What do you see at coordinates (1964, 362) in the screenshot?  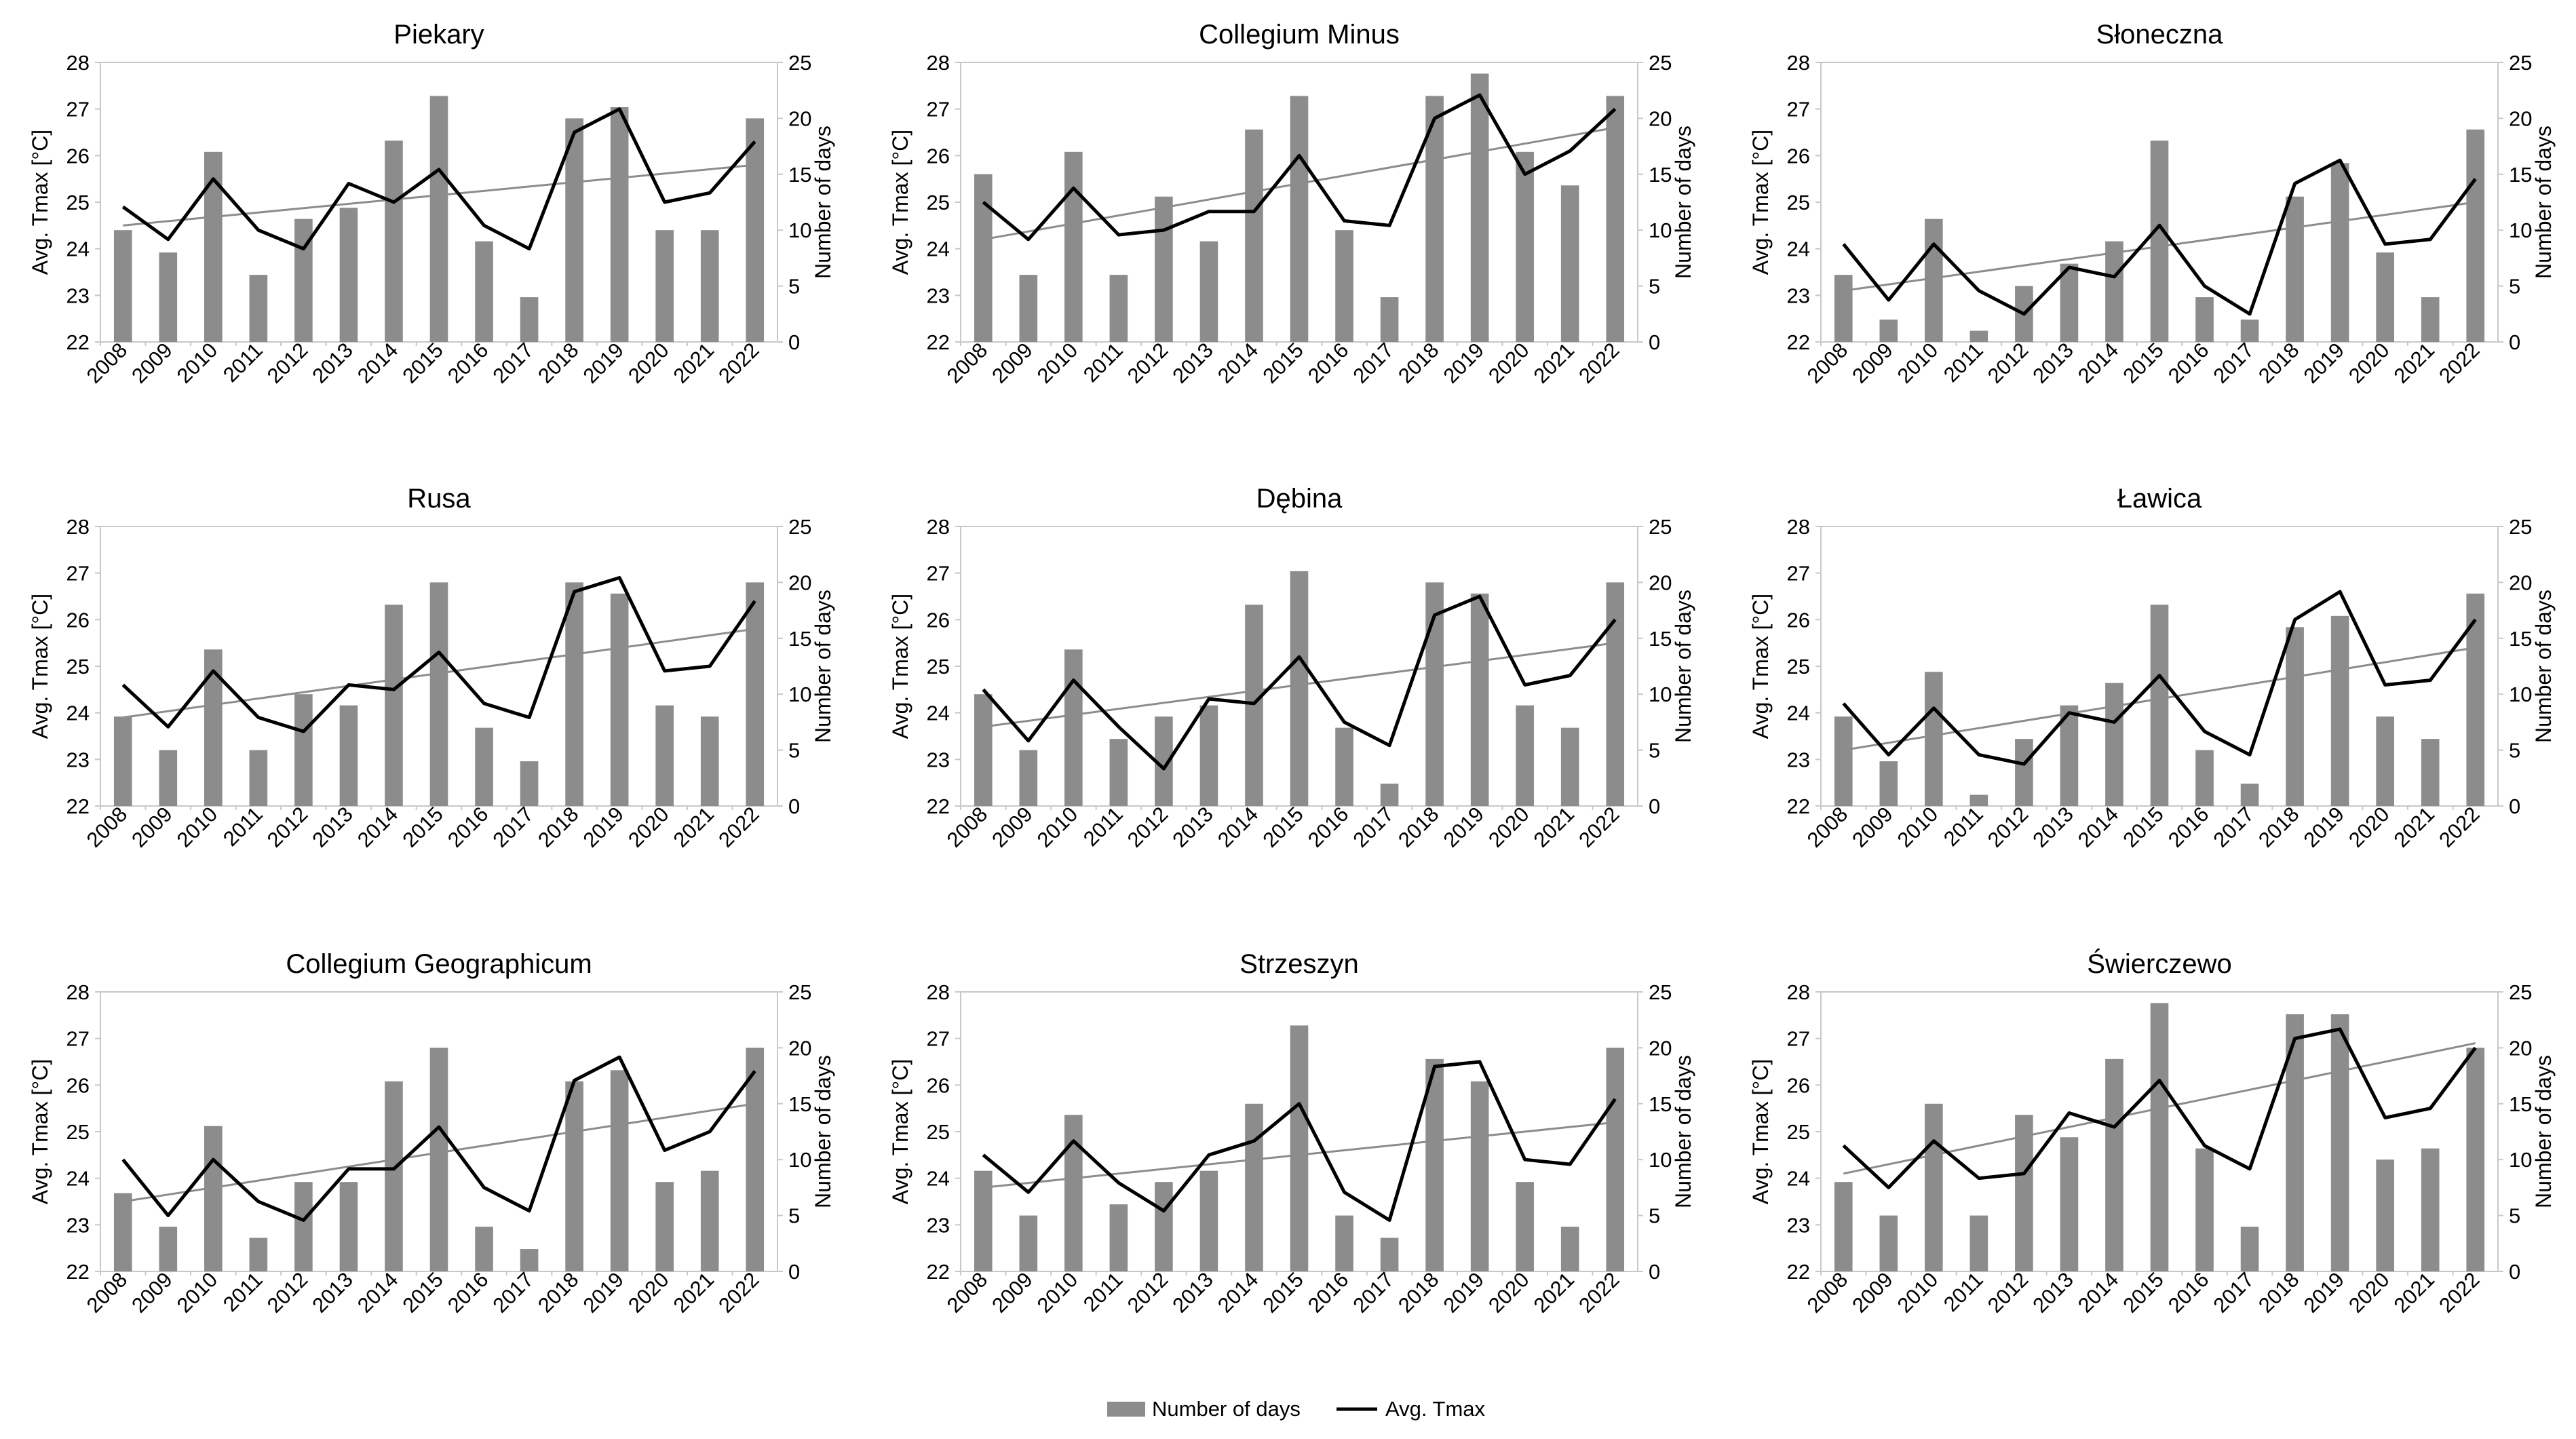 I see `x-tick-label: 2011` at bounding box center [1964, 362].